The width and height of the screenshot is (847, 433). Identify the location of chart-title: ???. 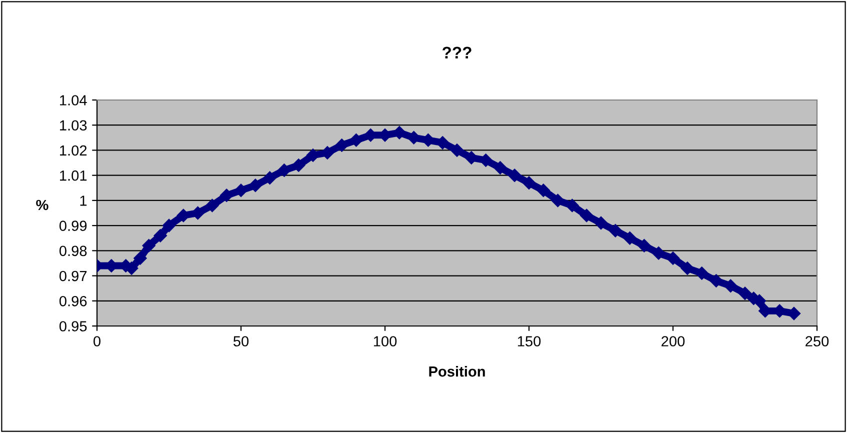
(457, 52).